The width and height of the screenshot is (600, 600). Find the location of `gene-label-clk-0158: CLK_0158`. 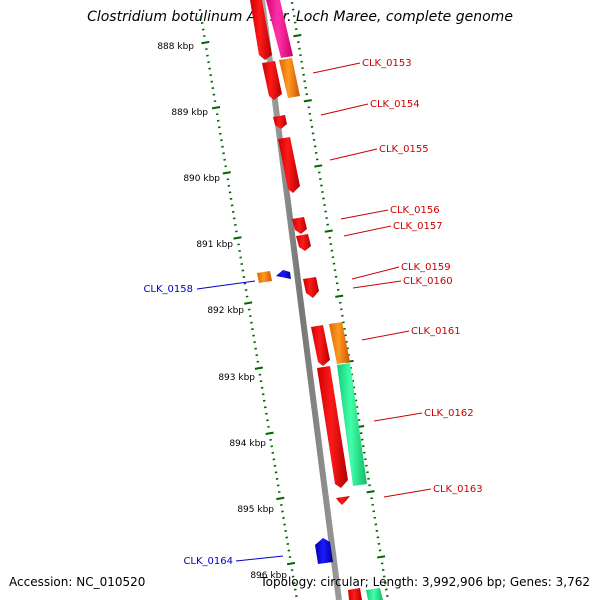

gene-label-clk-0158: CLK_0158 is located at coordinates (168, 289).